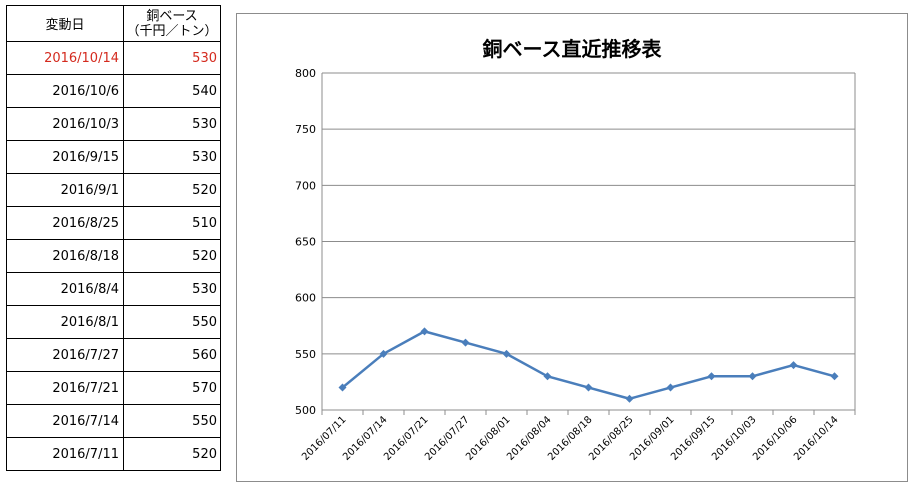  I want to click on table-row: 2016/7/11 520, so click(113, 454).